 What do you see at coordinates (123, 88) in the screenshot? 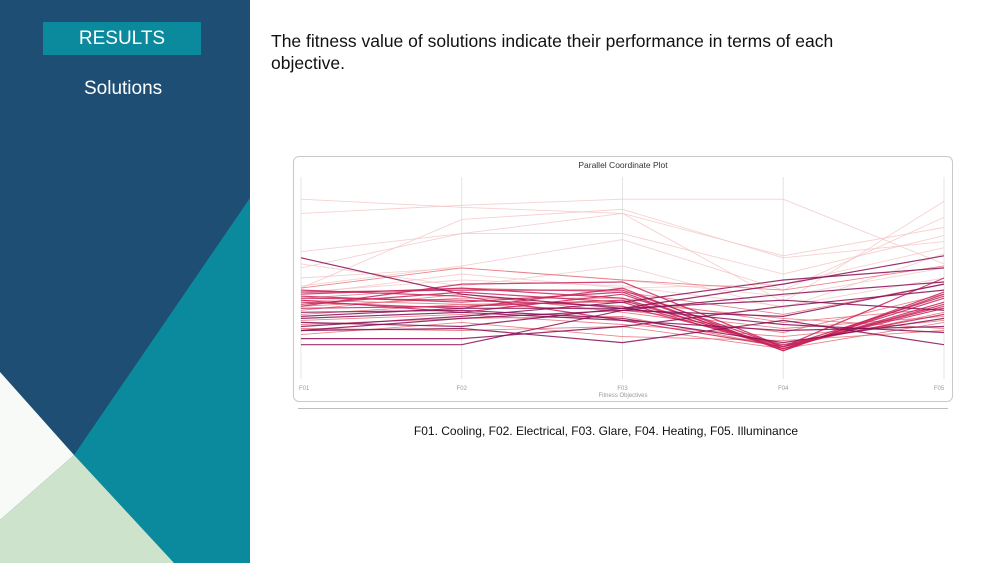
I see `section-subtitle: Solutions` at bounding box center [123, 88].